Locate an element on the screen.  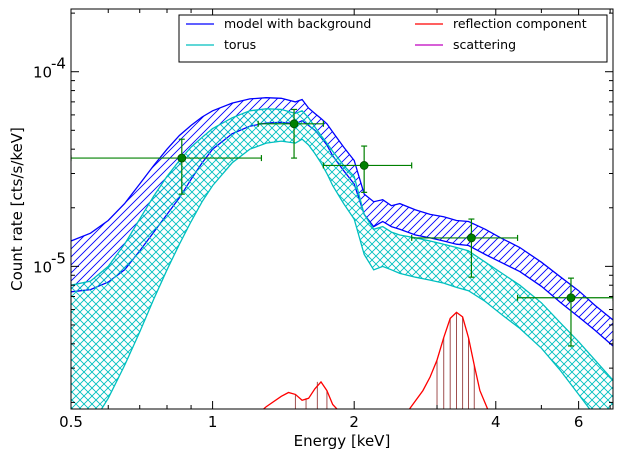
x-tick-label-4: 6 is located at coordinates (579, 422).